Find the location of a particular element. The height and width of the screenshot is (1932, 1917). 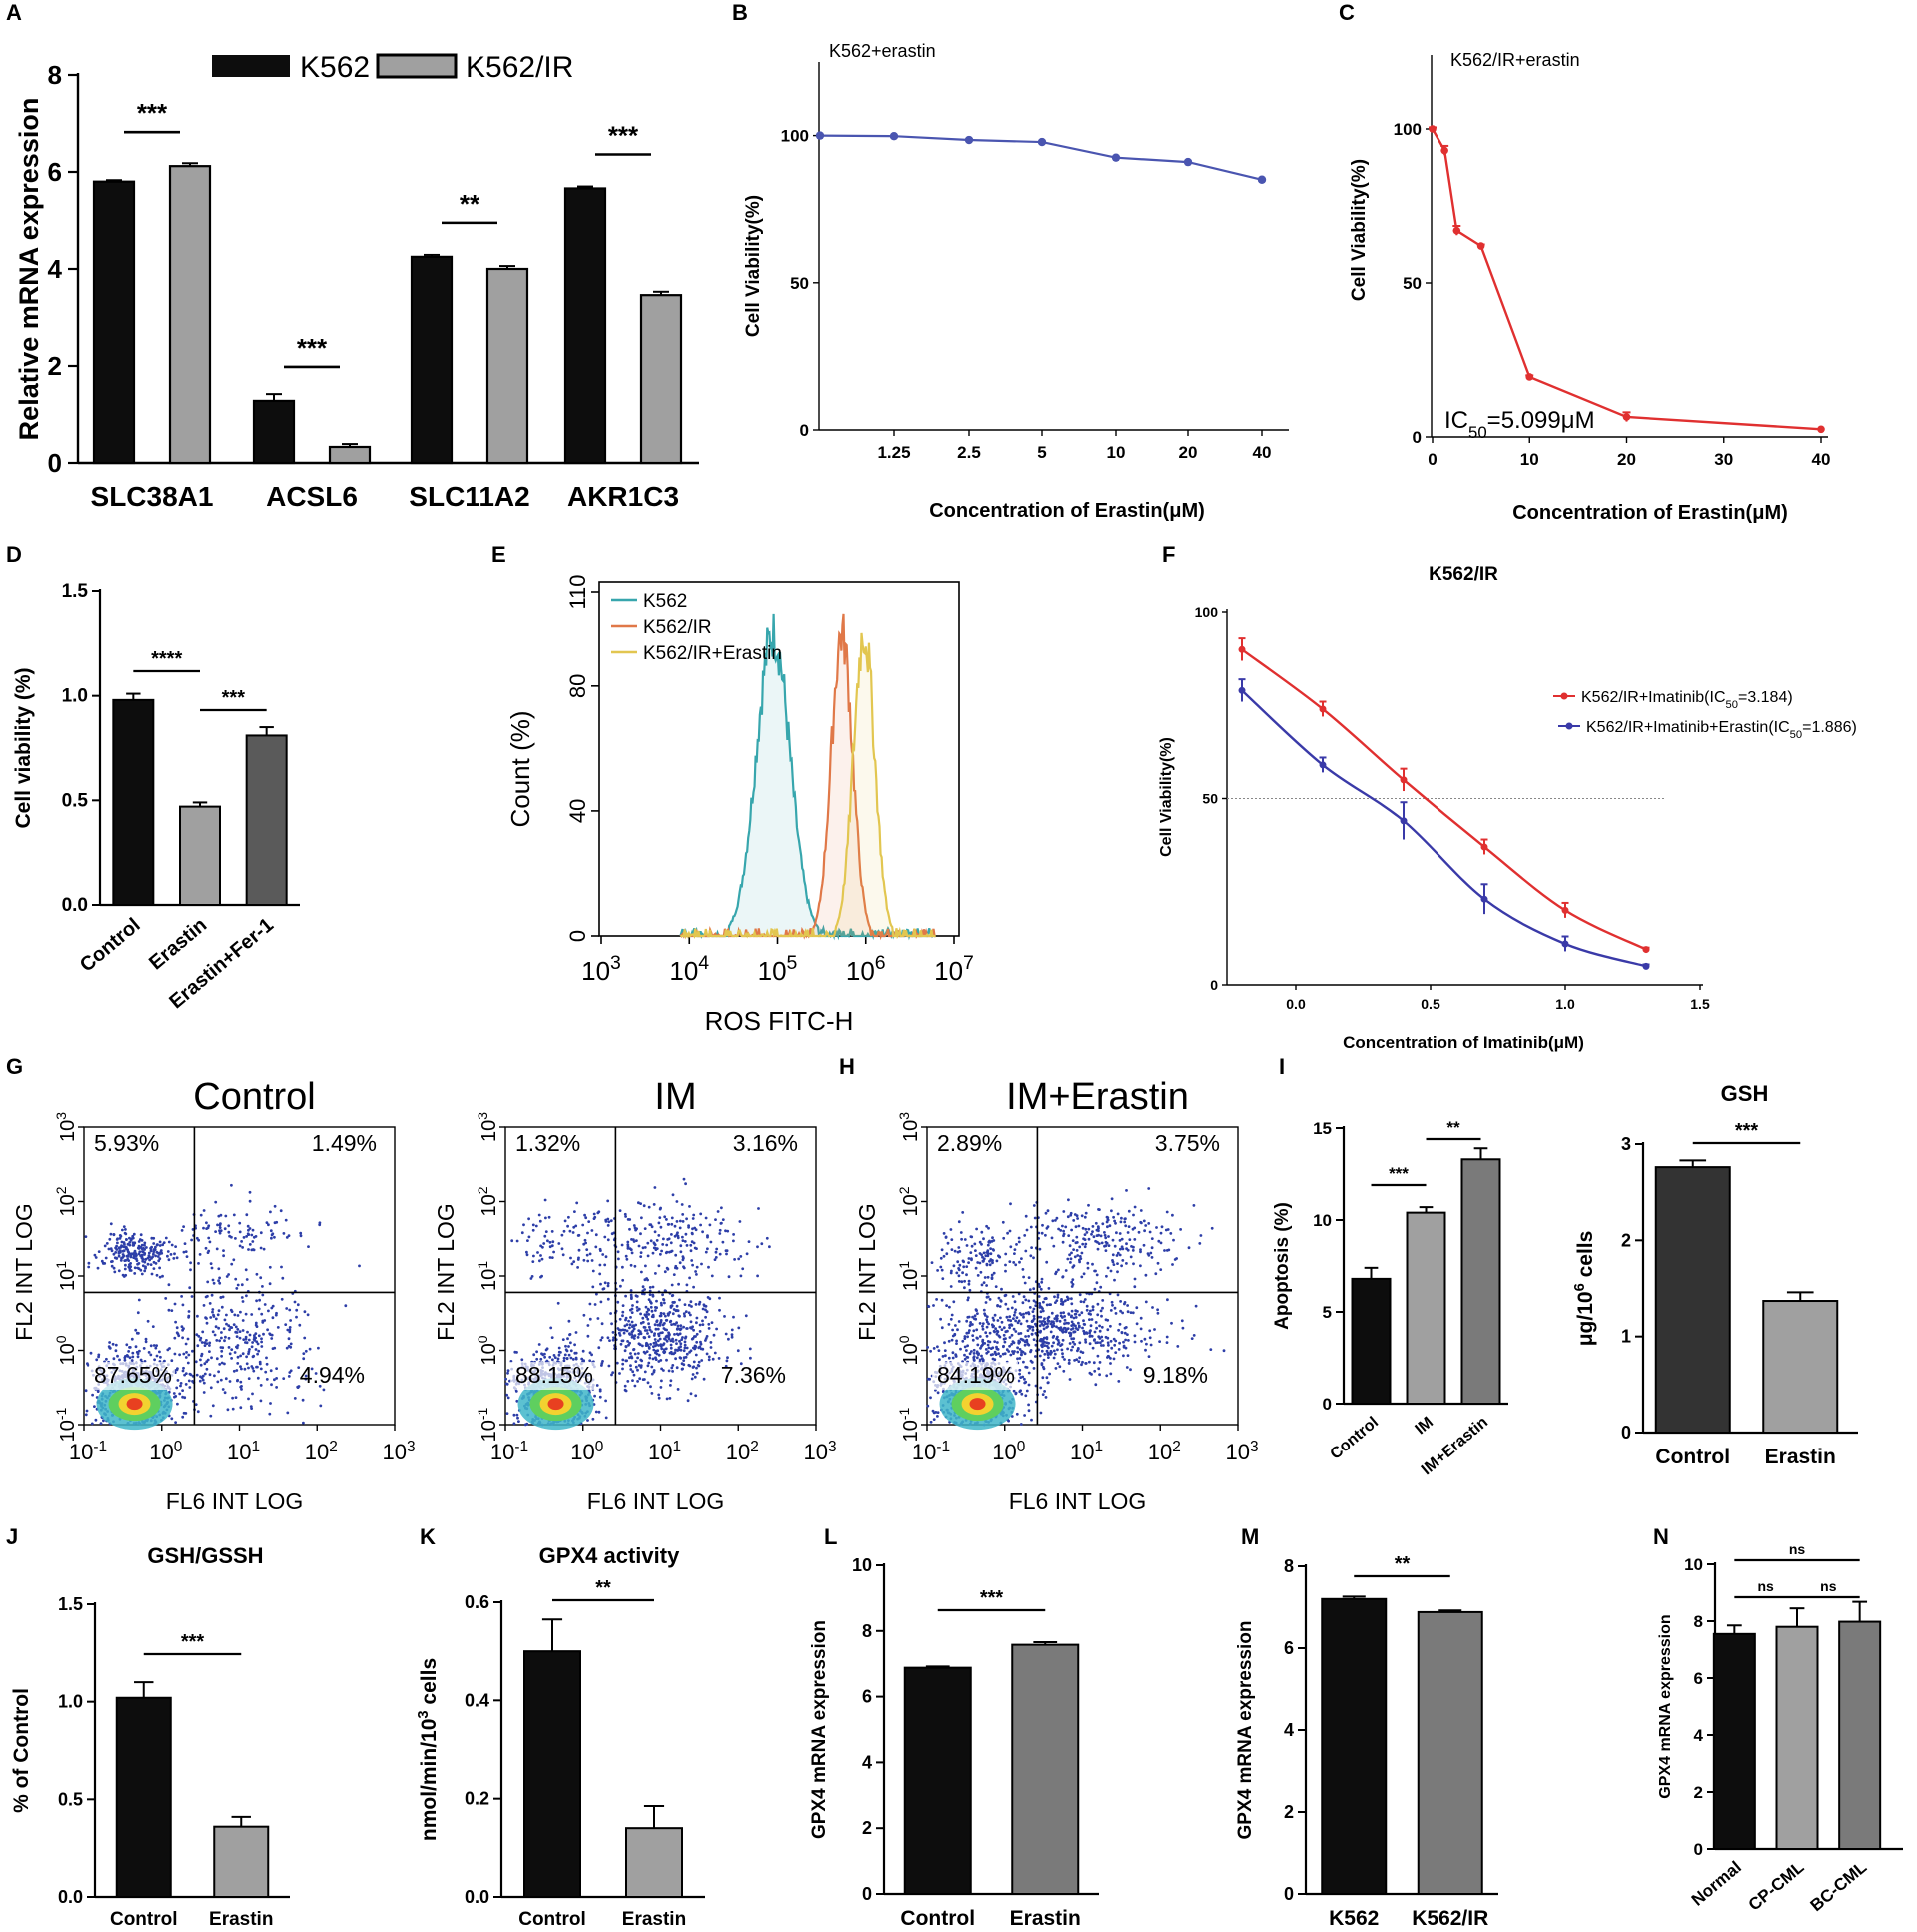

y-tick-exponent: 1 is located at coordinates (483, 1265).